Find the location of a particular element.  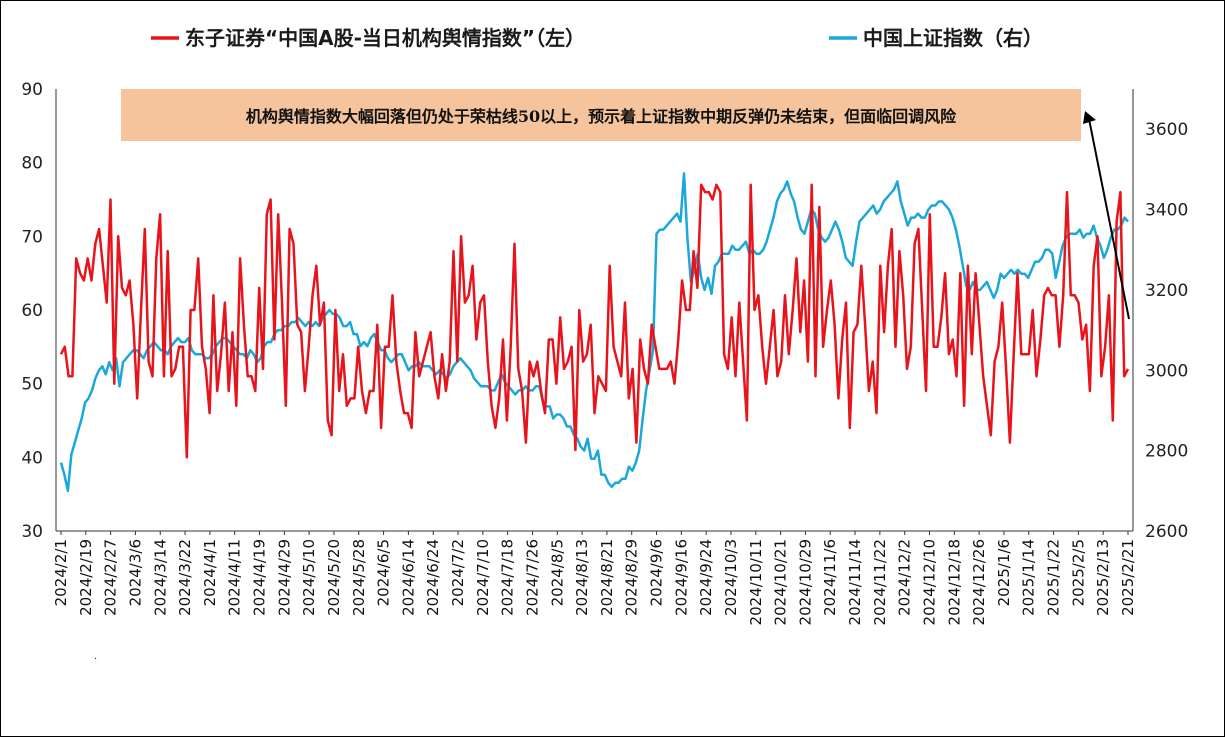

x-tick-label: 2024/2/27 is located at coordinates (111, 577).